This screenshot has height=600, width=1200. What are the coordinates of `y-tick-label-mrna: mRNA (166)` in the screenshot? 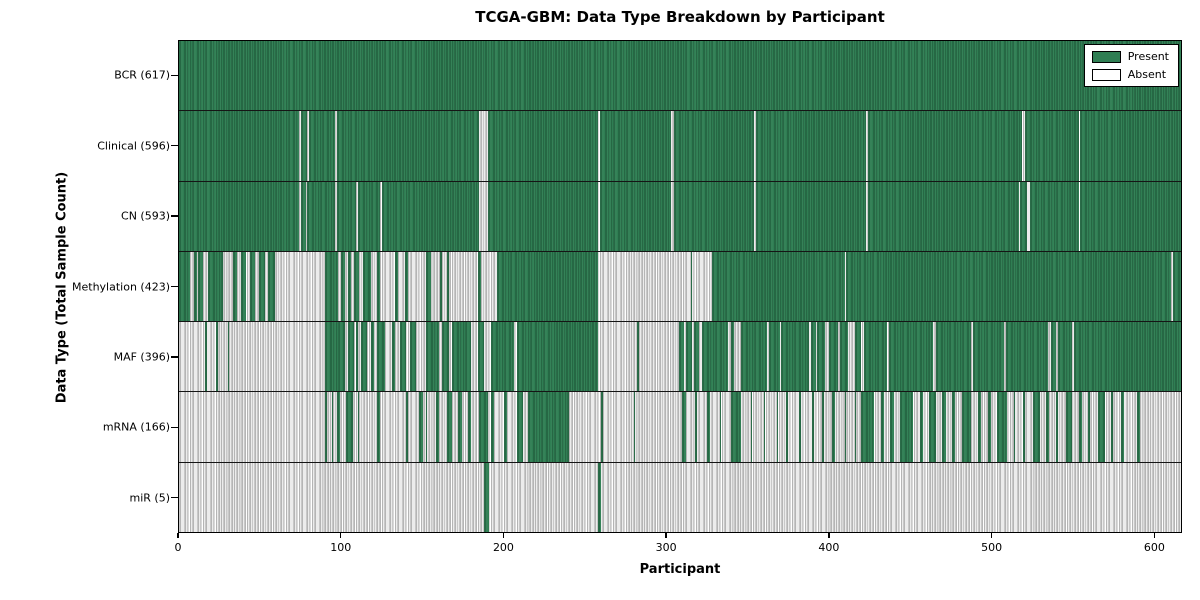 It's located at (136, 427).